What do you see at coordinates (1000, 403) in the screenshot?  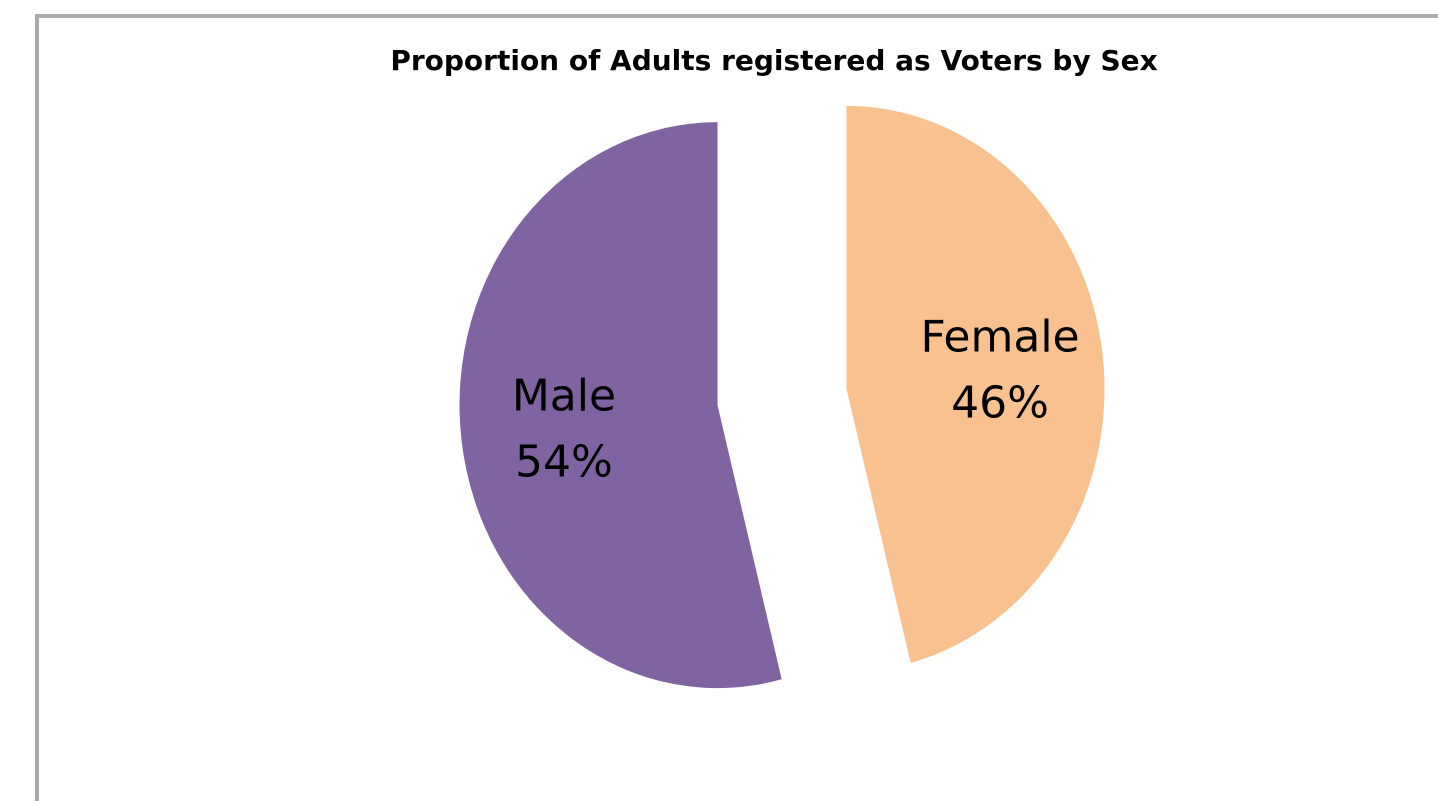 I see `slice-value-label: 46%` at bounding box center [1000, 403].